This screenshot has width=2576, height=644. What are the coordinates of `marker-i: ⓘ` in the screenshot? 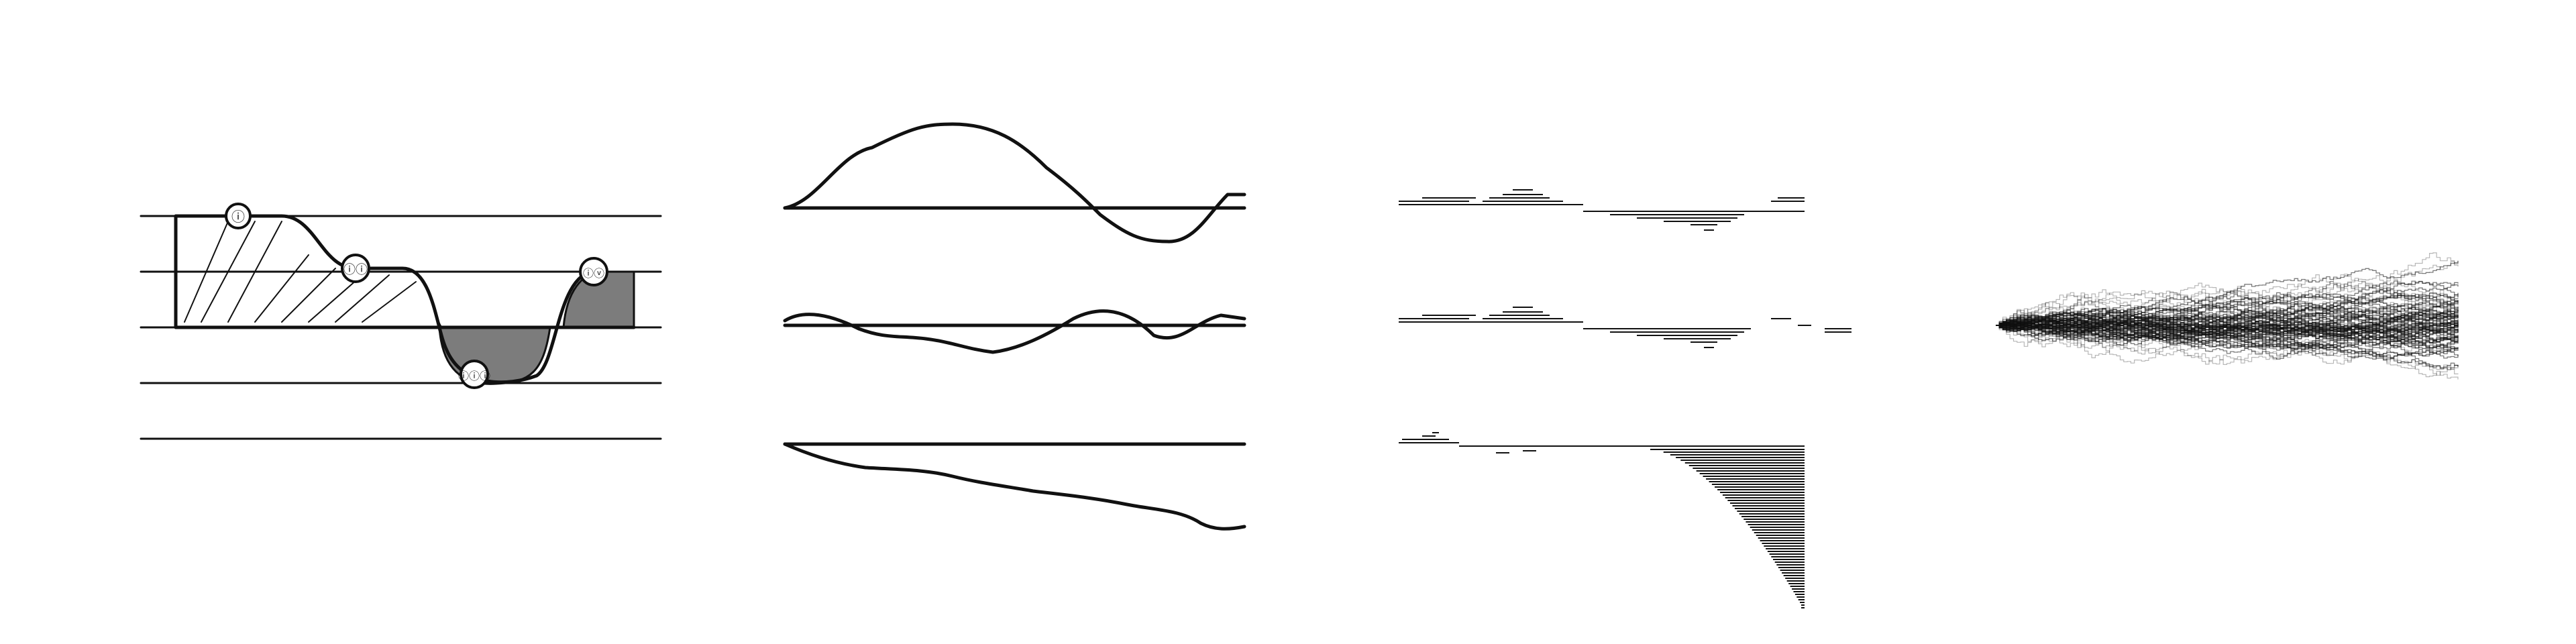 It's located at (238, 216).